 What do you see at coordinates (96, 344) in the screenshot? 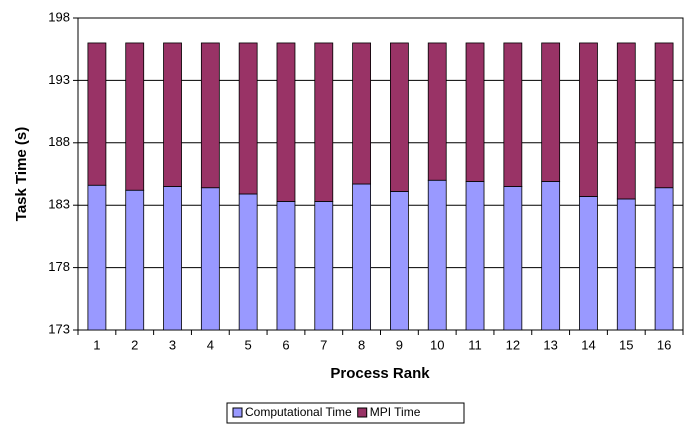
I see `x-tick-label: 1` at bounding box center [96, 344].